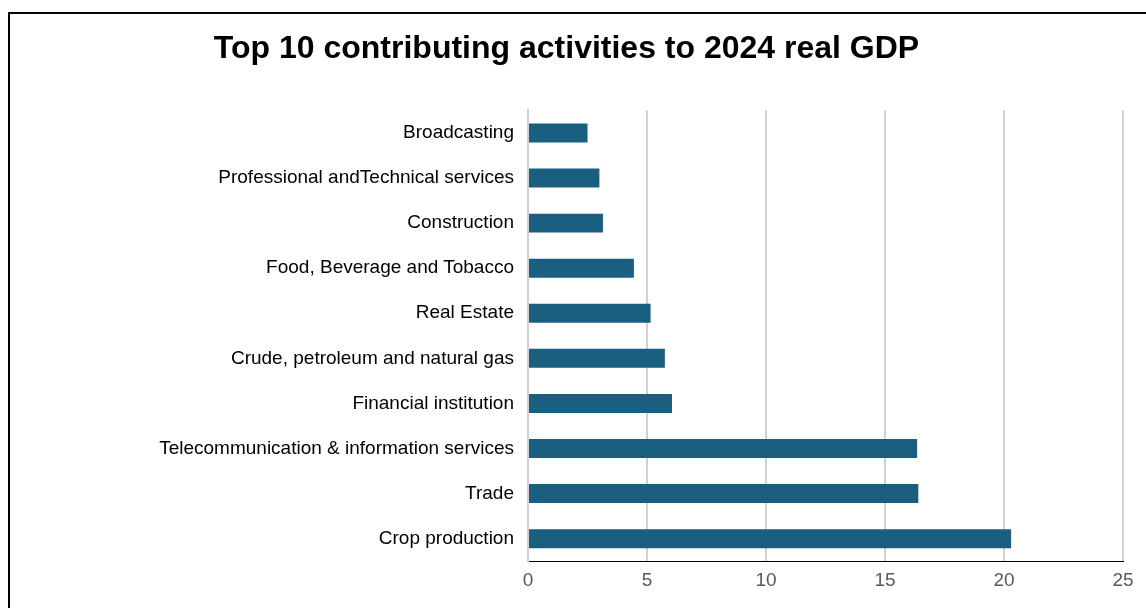  I want to click on x-tick-label: 10, so click(766, 579).